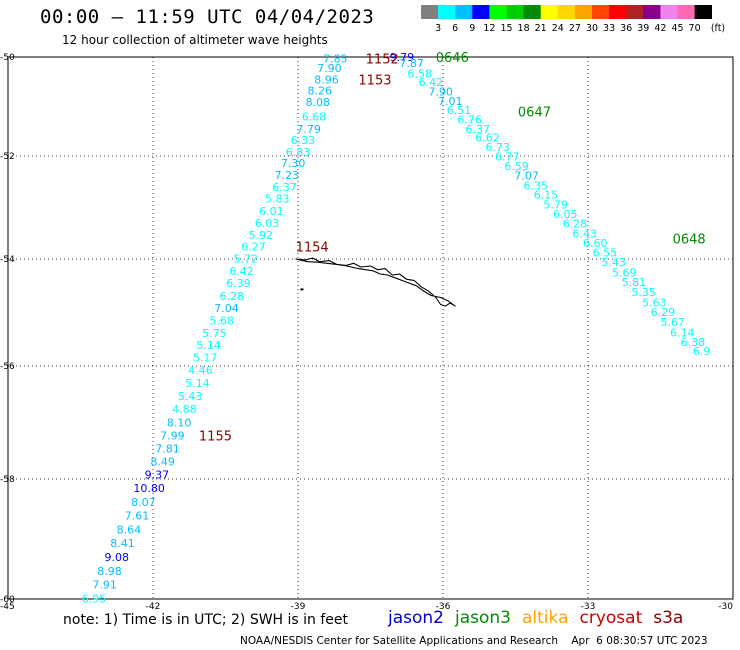  Describe the element at coordinates (122, 543) in the screenshot. I see `swh-value-west: 8.41` at that location.